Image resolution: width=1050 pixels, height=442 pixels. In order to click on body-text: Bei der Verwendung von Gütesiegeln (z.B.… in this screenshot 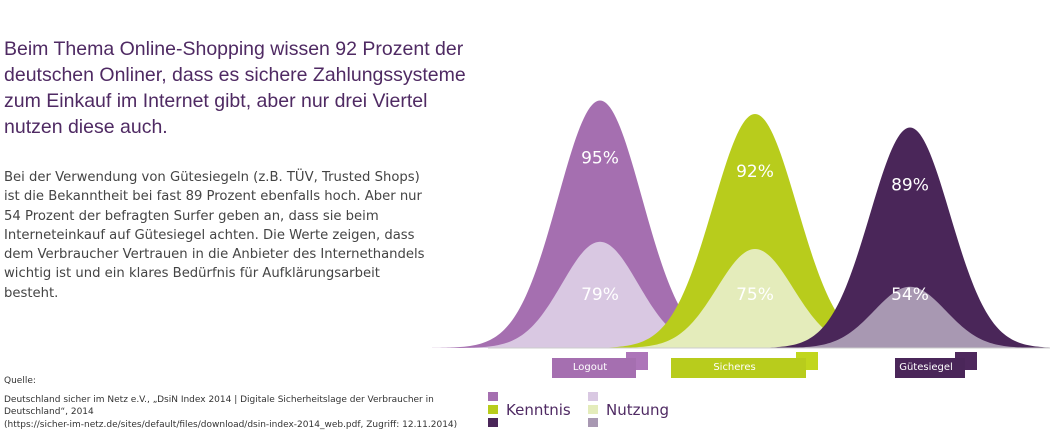, I will do `click(214, 235)`.